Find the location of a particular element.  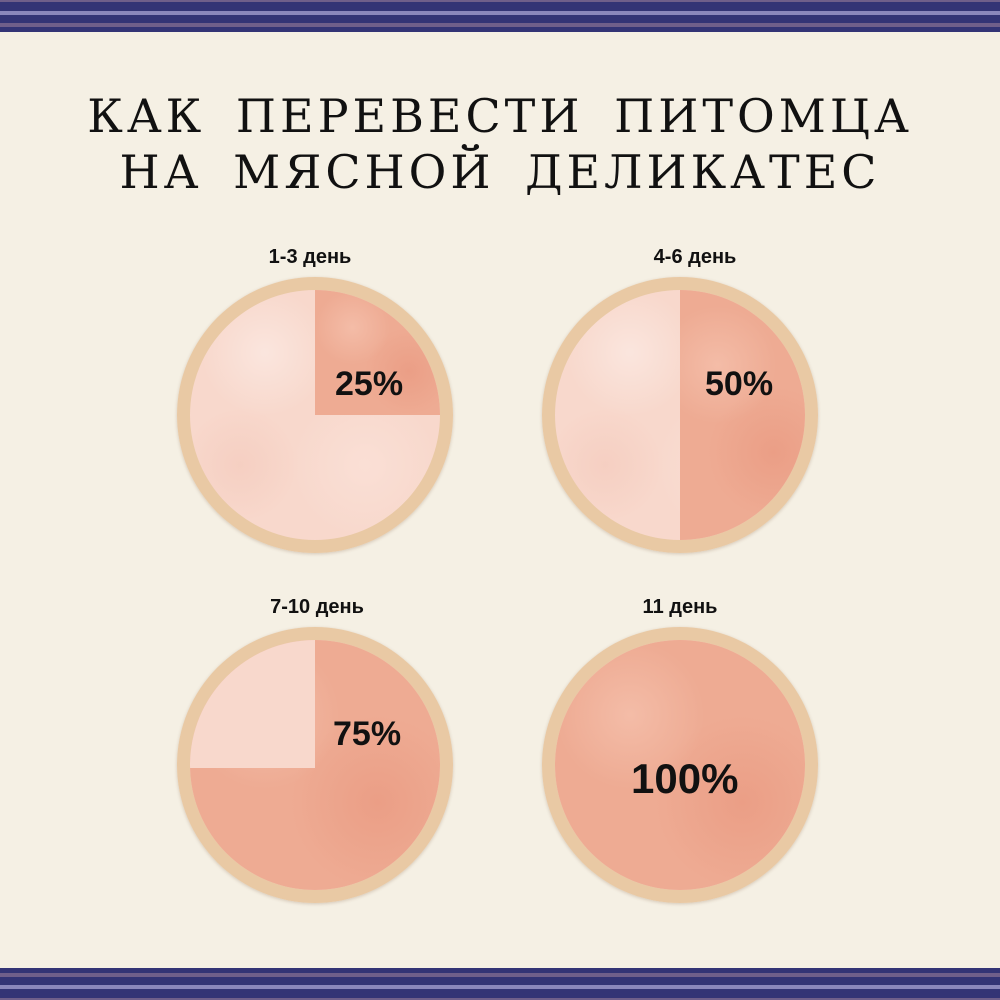

old-food-portion is located at coordinates (252, 704).